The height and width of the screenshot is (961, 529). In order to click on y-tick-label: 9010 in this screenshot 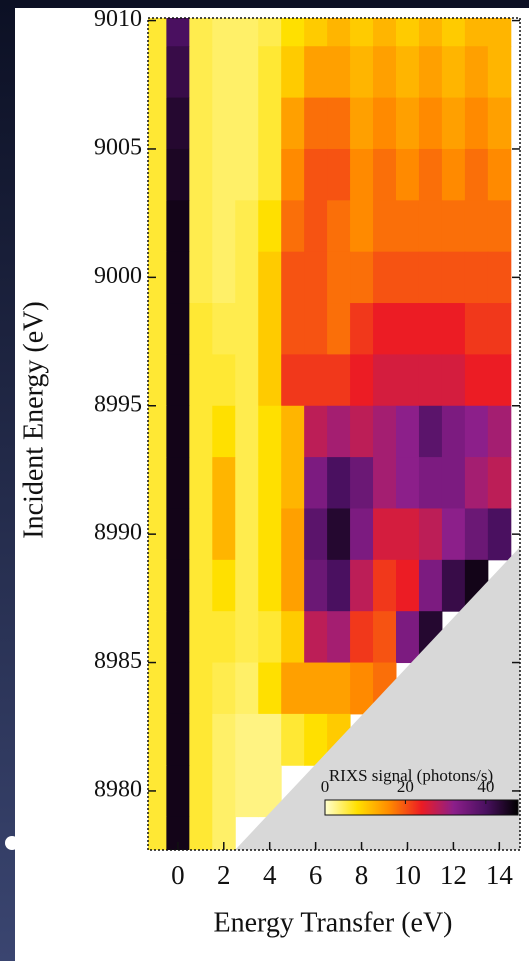, I will do `click(118, 19)`.